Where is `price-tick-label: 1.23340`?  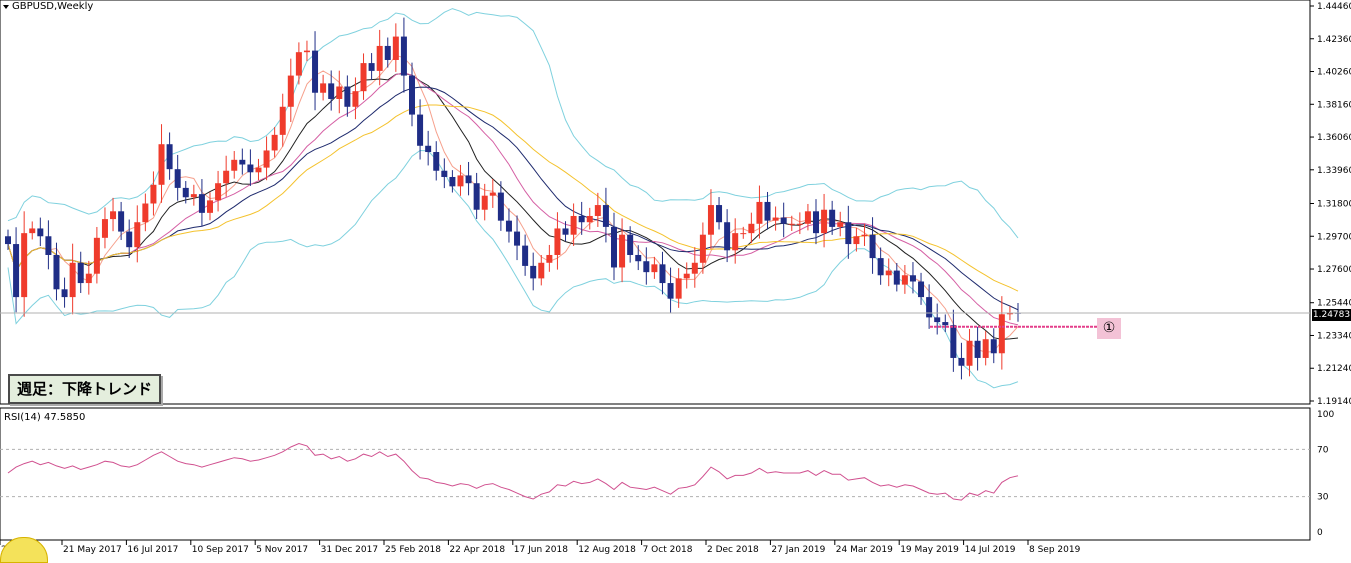 price-tick-label: 1.23340 is located at coordinates (1334, 336).